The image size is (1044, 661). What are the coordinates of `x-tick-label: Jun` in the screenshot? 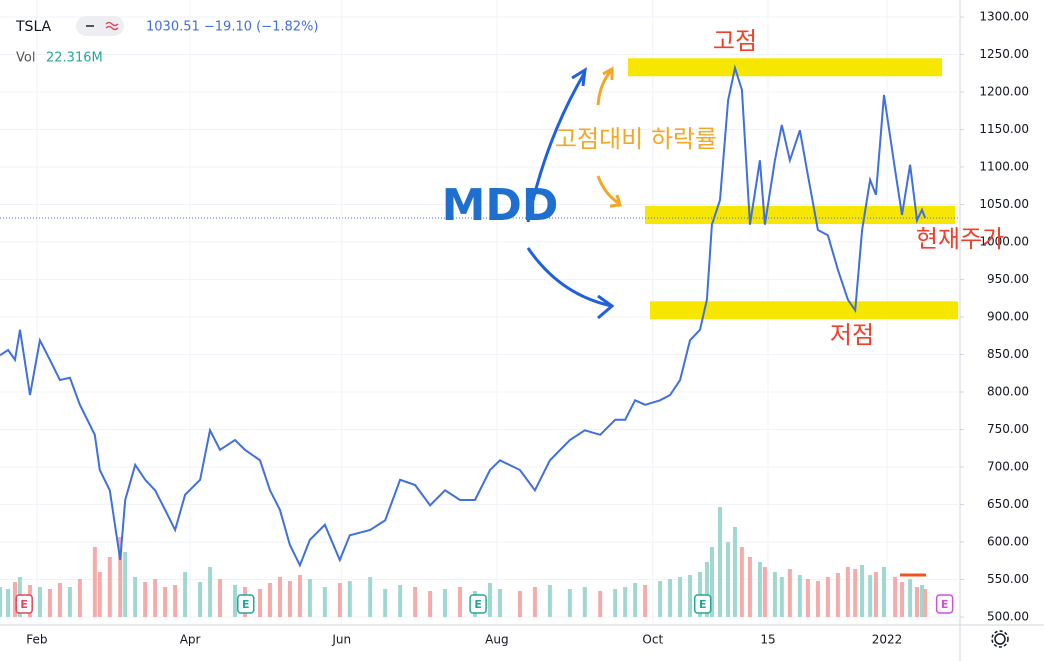 It's located at (341, 640).